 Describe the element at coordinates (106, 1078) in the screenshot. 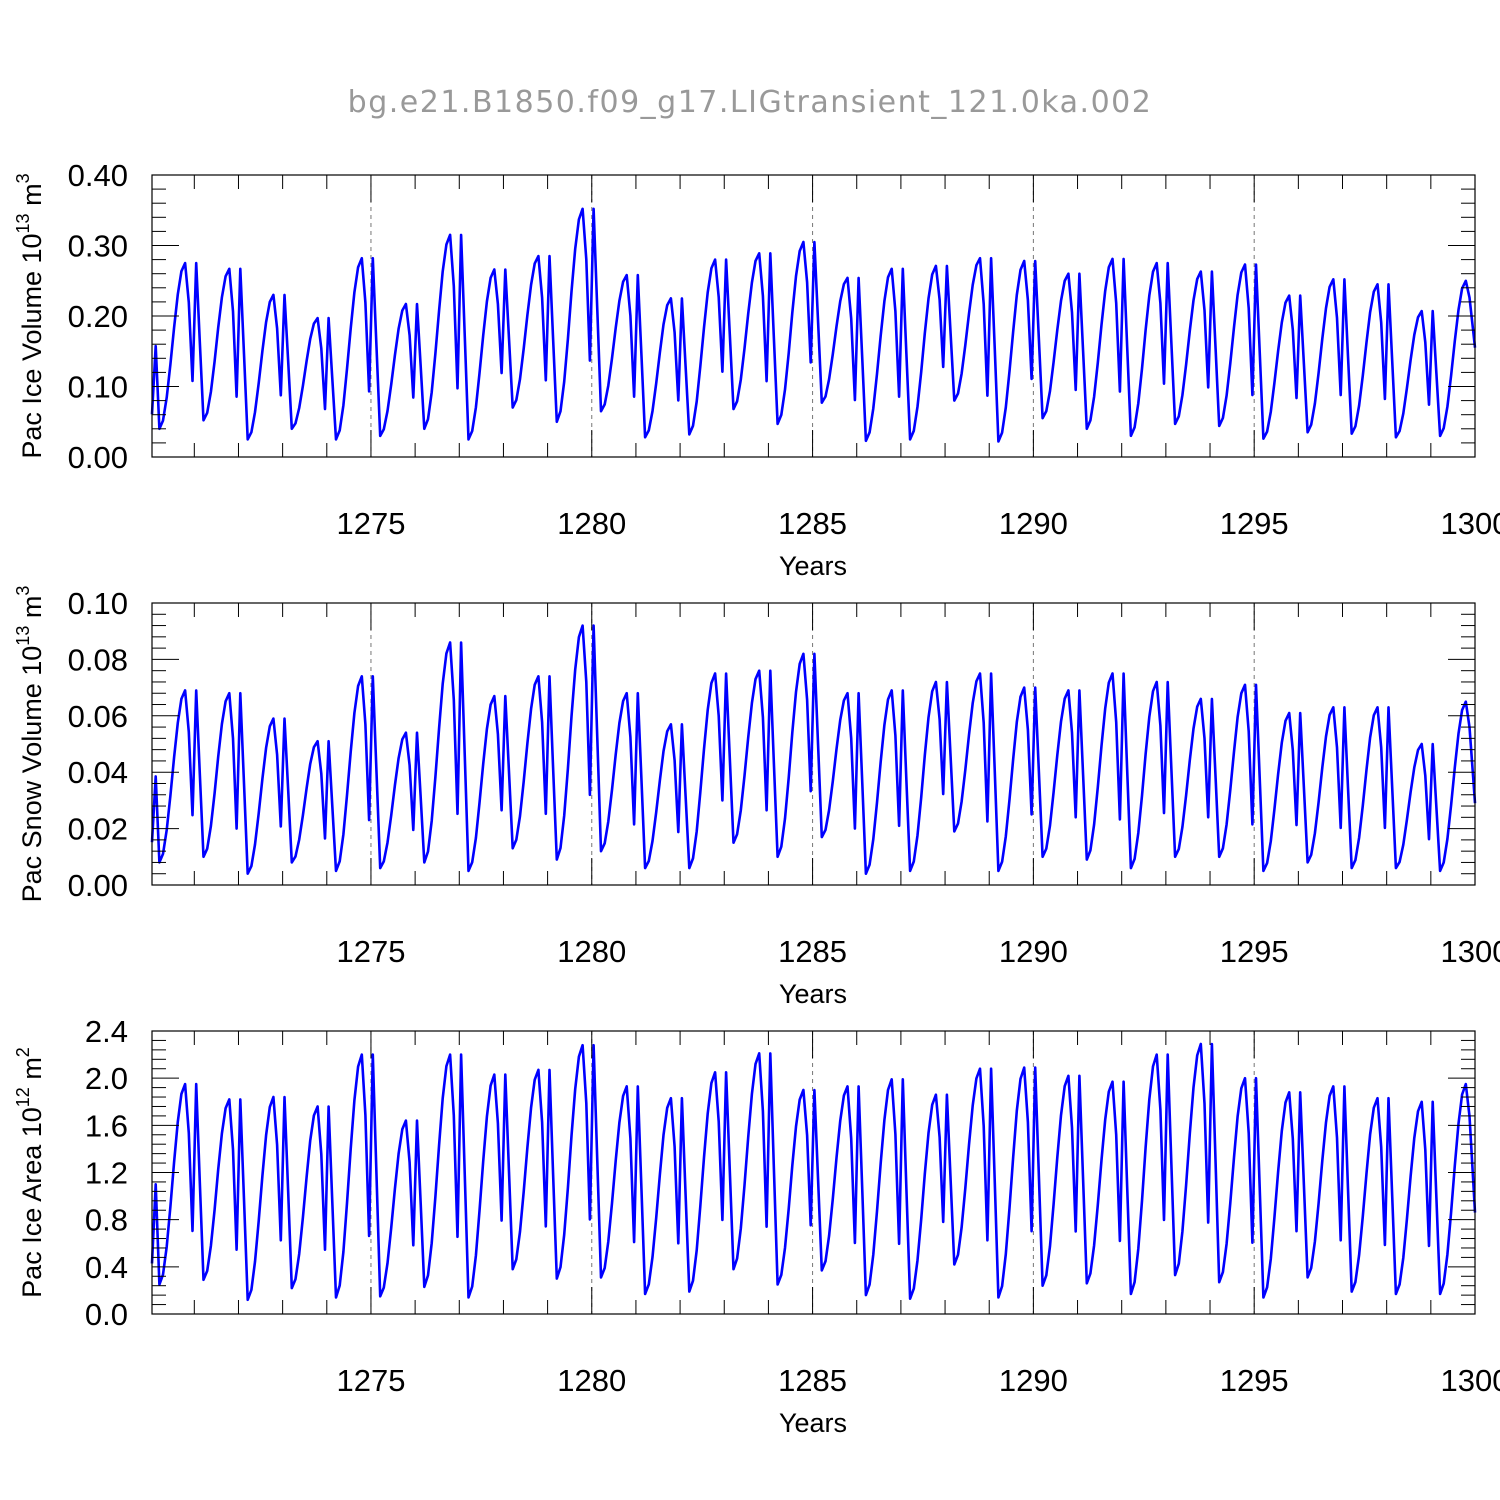

I see `y-tick-label: 2.0` at that location.